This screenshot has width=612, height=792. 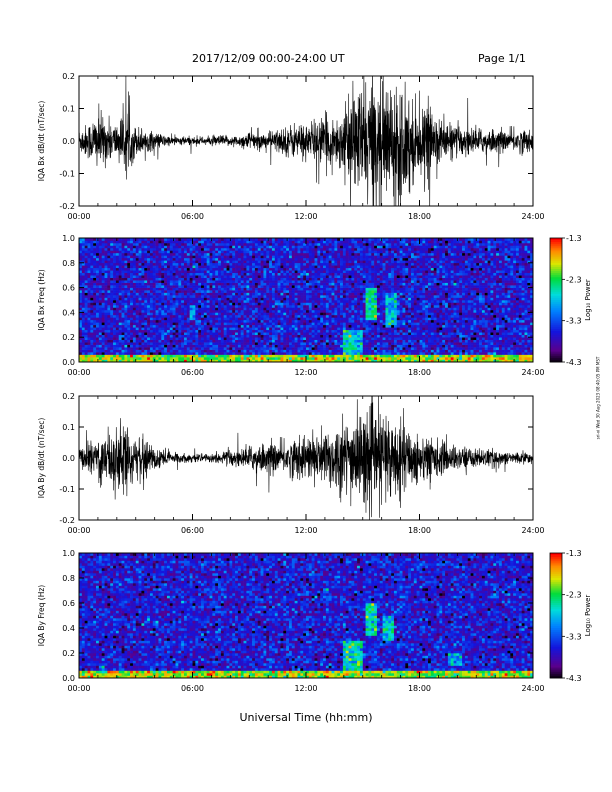 What do you see at coordinates (268, 58) in the screenshot?
I see `page-title: 2017/12/09 00:00-24:00 UT` at bounding box center [268, 58].